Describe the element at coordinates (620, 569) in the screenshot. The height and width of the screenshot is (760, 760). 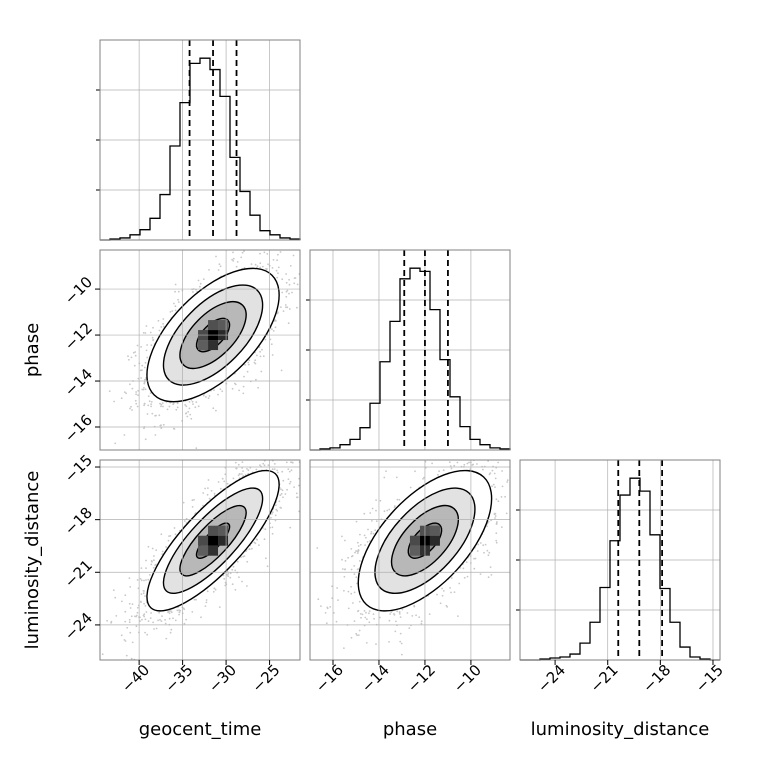
I see `histogram-luminosity_distance` at that location.